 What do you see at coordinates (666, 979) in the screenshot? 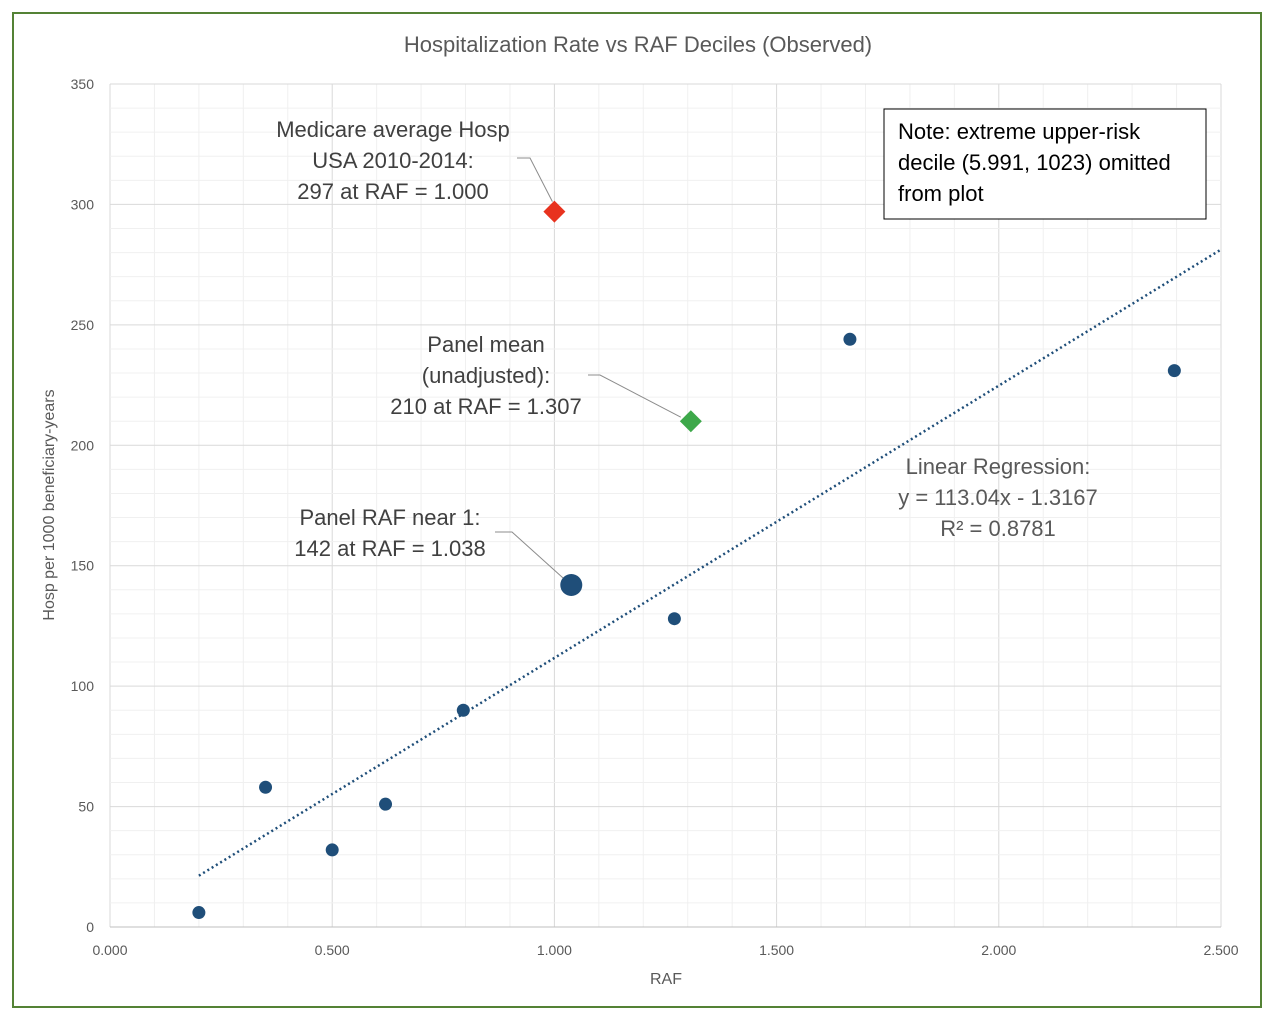
I see `x-axis-label: RAF` at bounding box center [666, 979].